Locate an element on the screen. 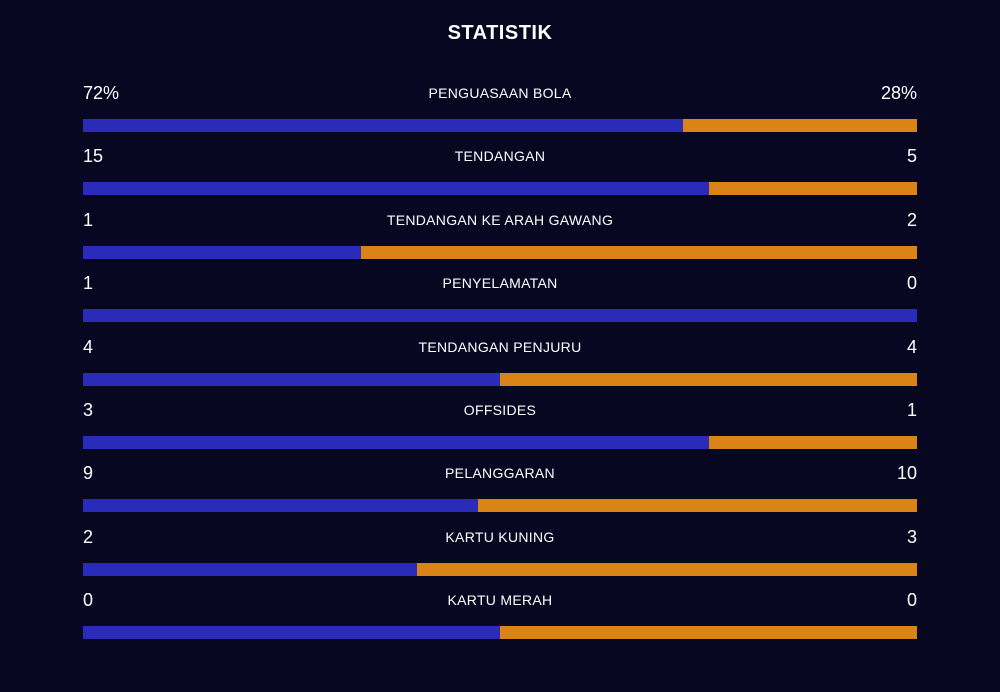 Image resolution: width=1000 pixels, height=692 pixels. stat-row-header: 0 KARTU MERAH 0 is located at coordinates (500, 600).